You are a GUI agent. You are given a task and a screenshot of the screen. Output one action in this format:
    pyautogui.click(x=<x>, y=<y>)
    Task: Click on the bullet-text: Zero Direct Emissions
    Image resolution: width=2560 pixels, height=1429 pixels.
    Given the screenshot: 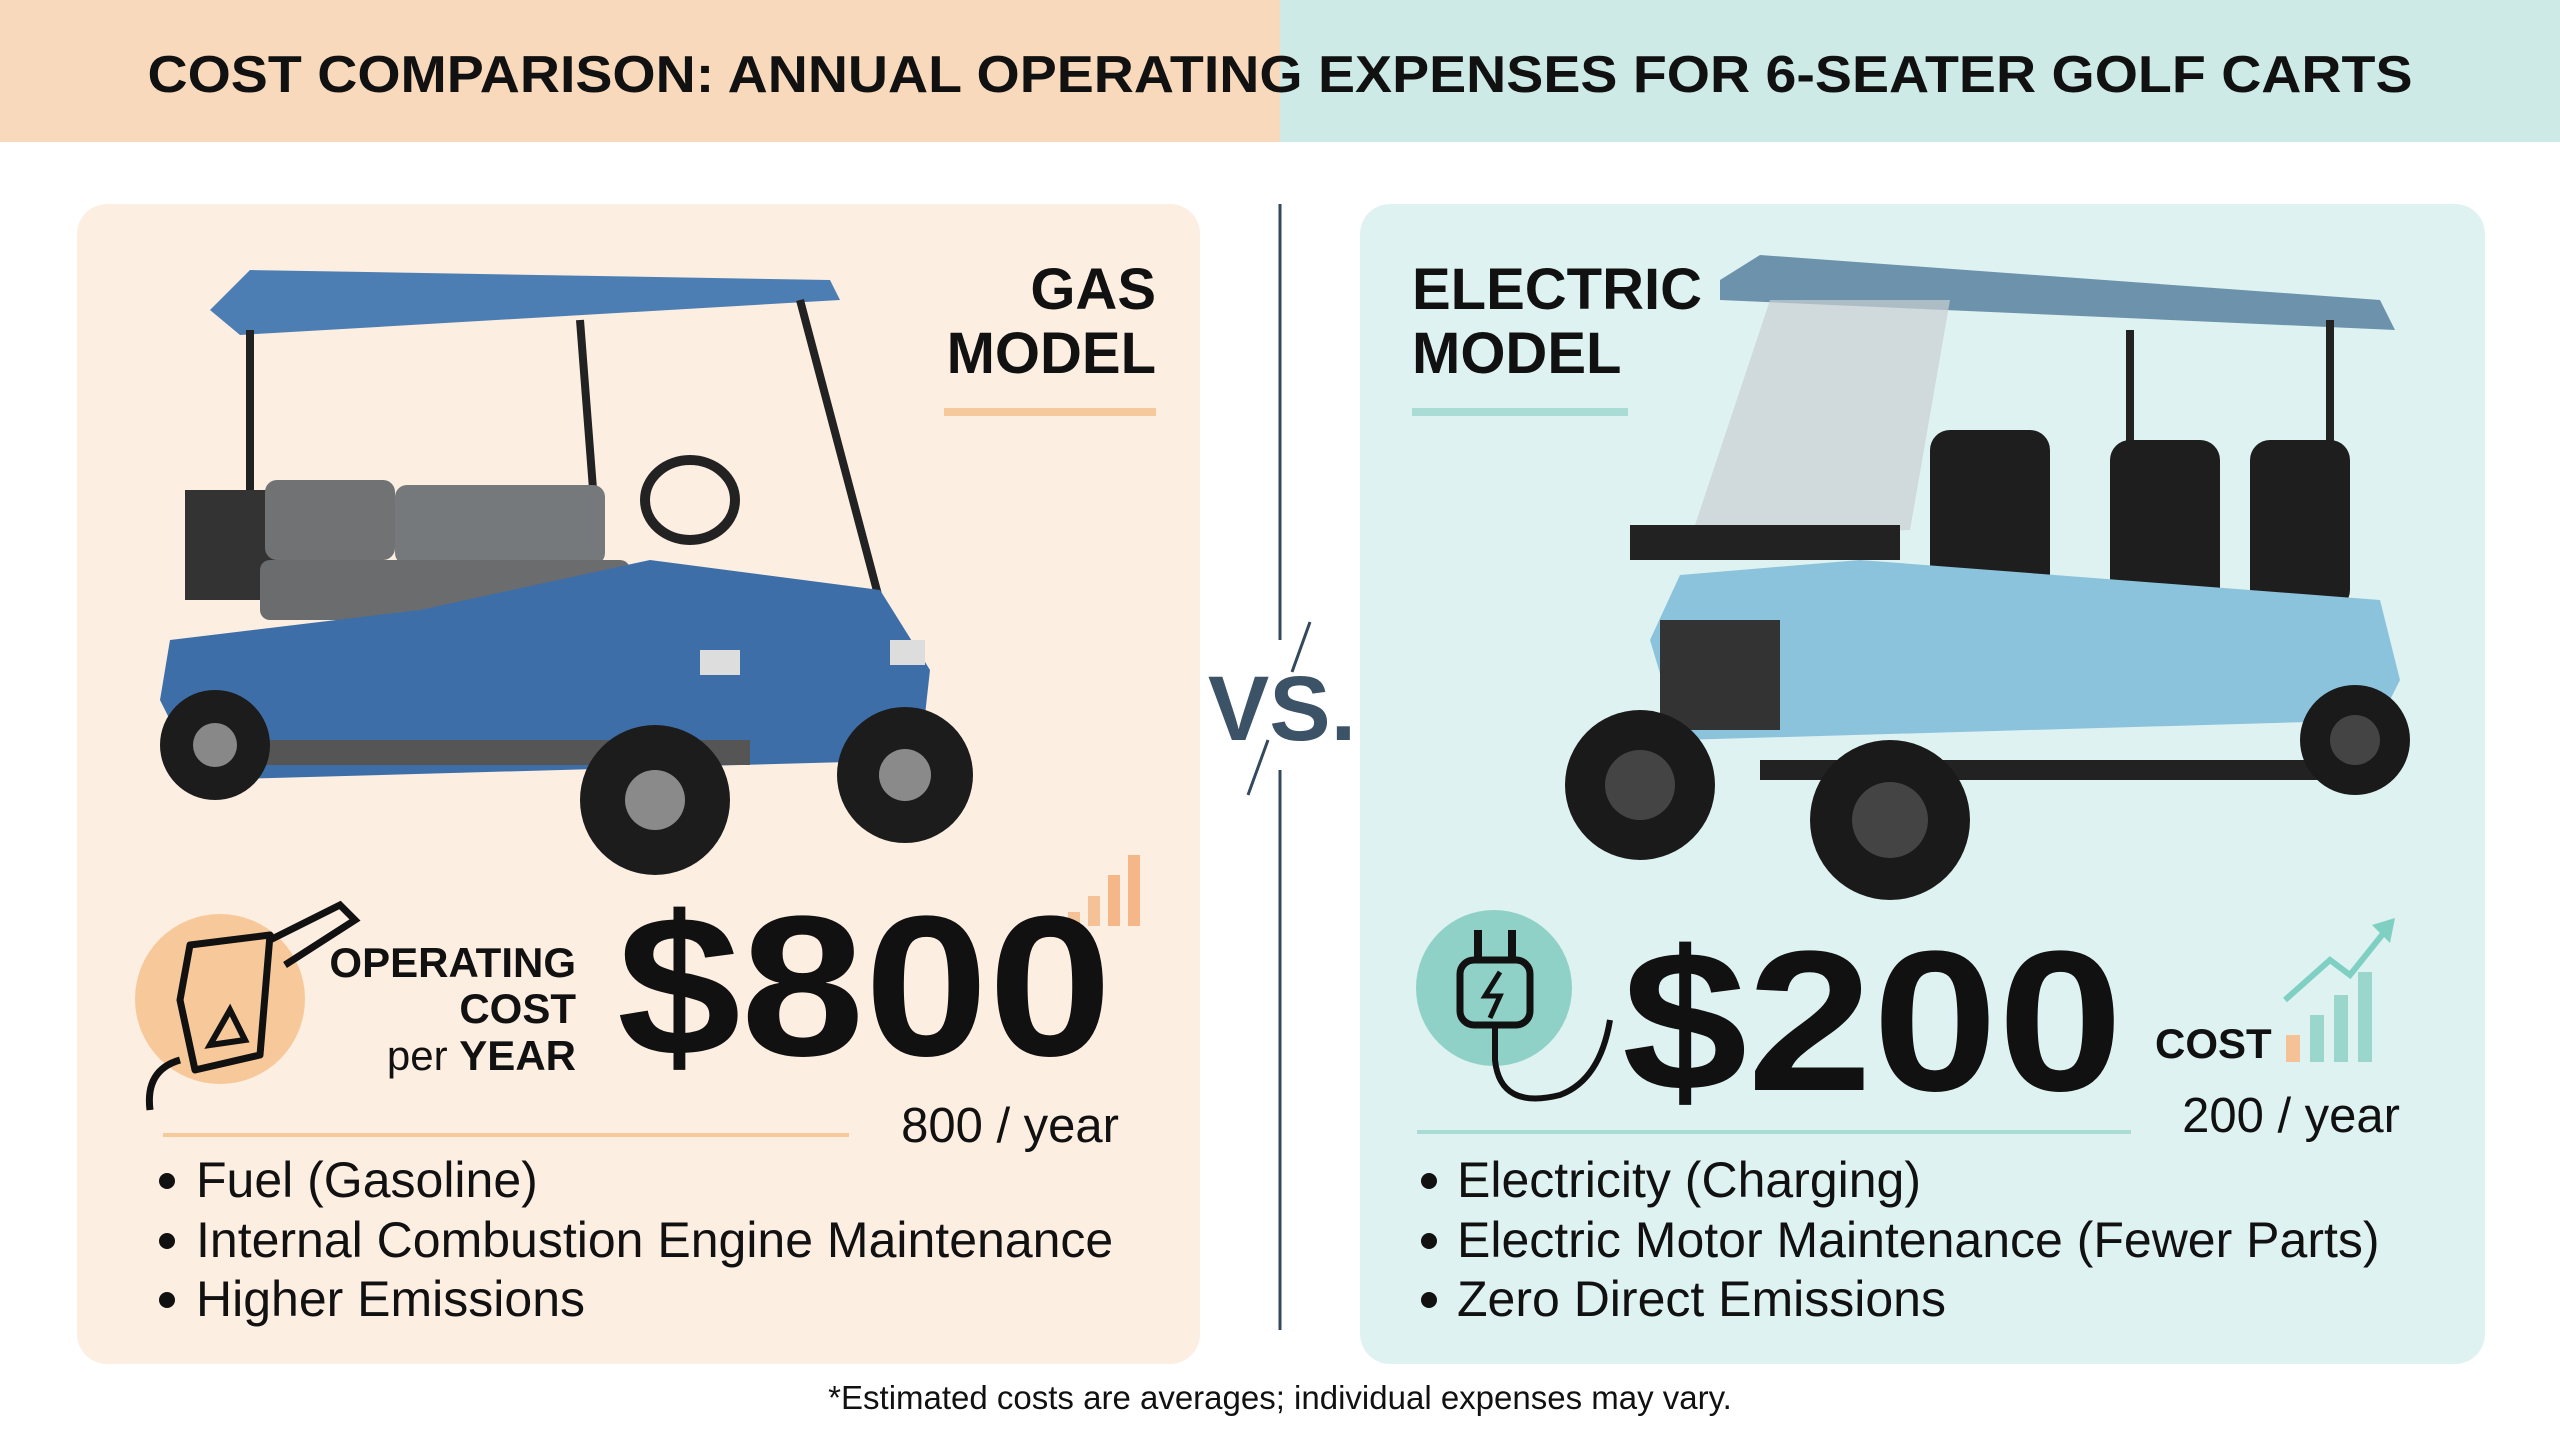 What is the action you would take?
    pyautogui.click(x=1701, y=1299)
    